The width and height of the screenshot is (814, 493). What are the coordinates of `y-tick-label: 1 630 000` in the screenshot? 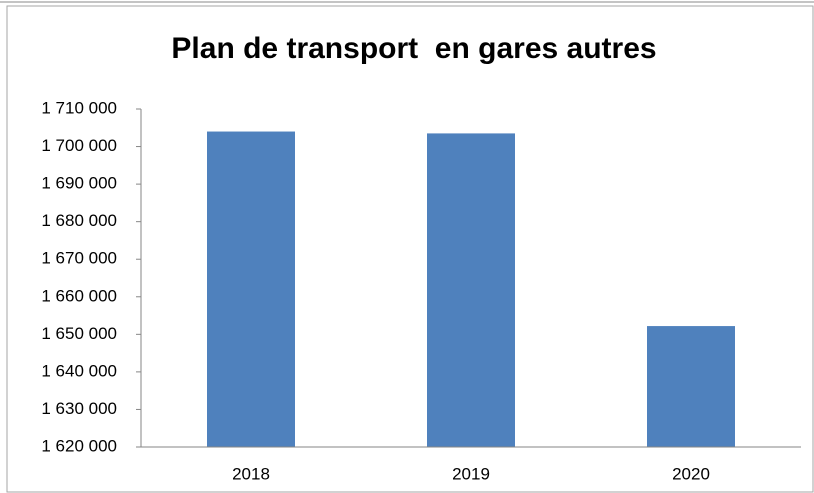 It's located at (79, 408).